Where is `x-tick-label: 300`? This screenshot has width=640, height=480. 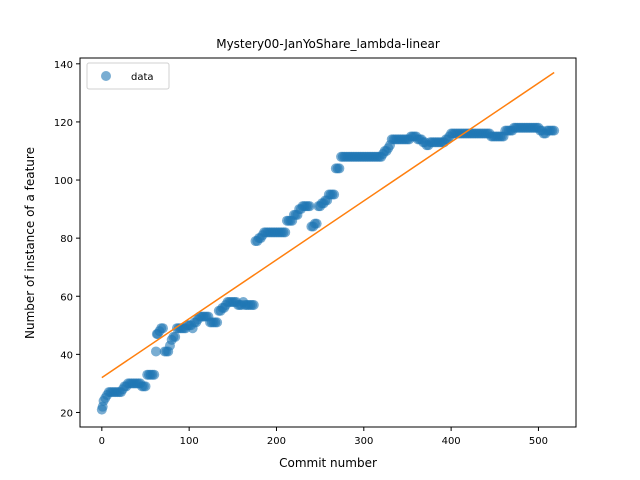
x-tick-label: 300 is located at coordinates (363, 441).